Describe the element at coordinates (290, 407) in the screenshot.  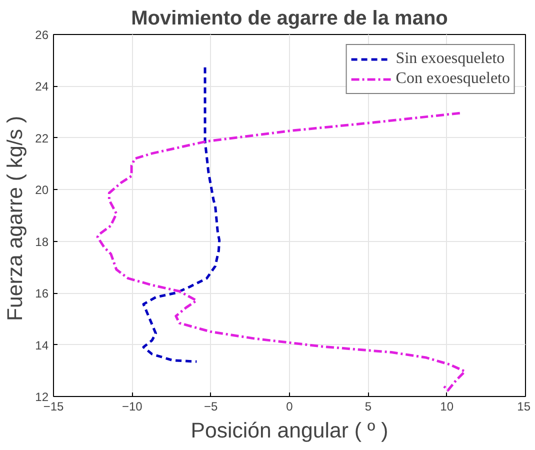
I see `x-tick-label: 0` at that location.